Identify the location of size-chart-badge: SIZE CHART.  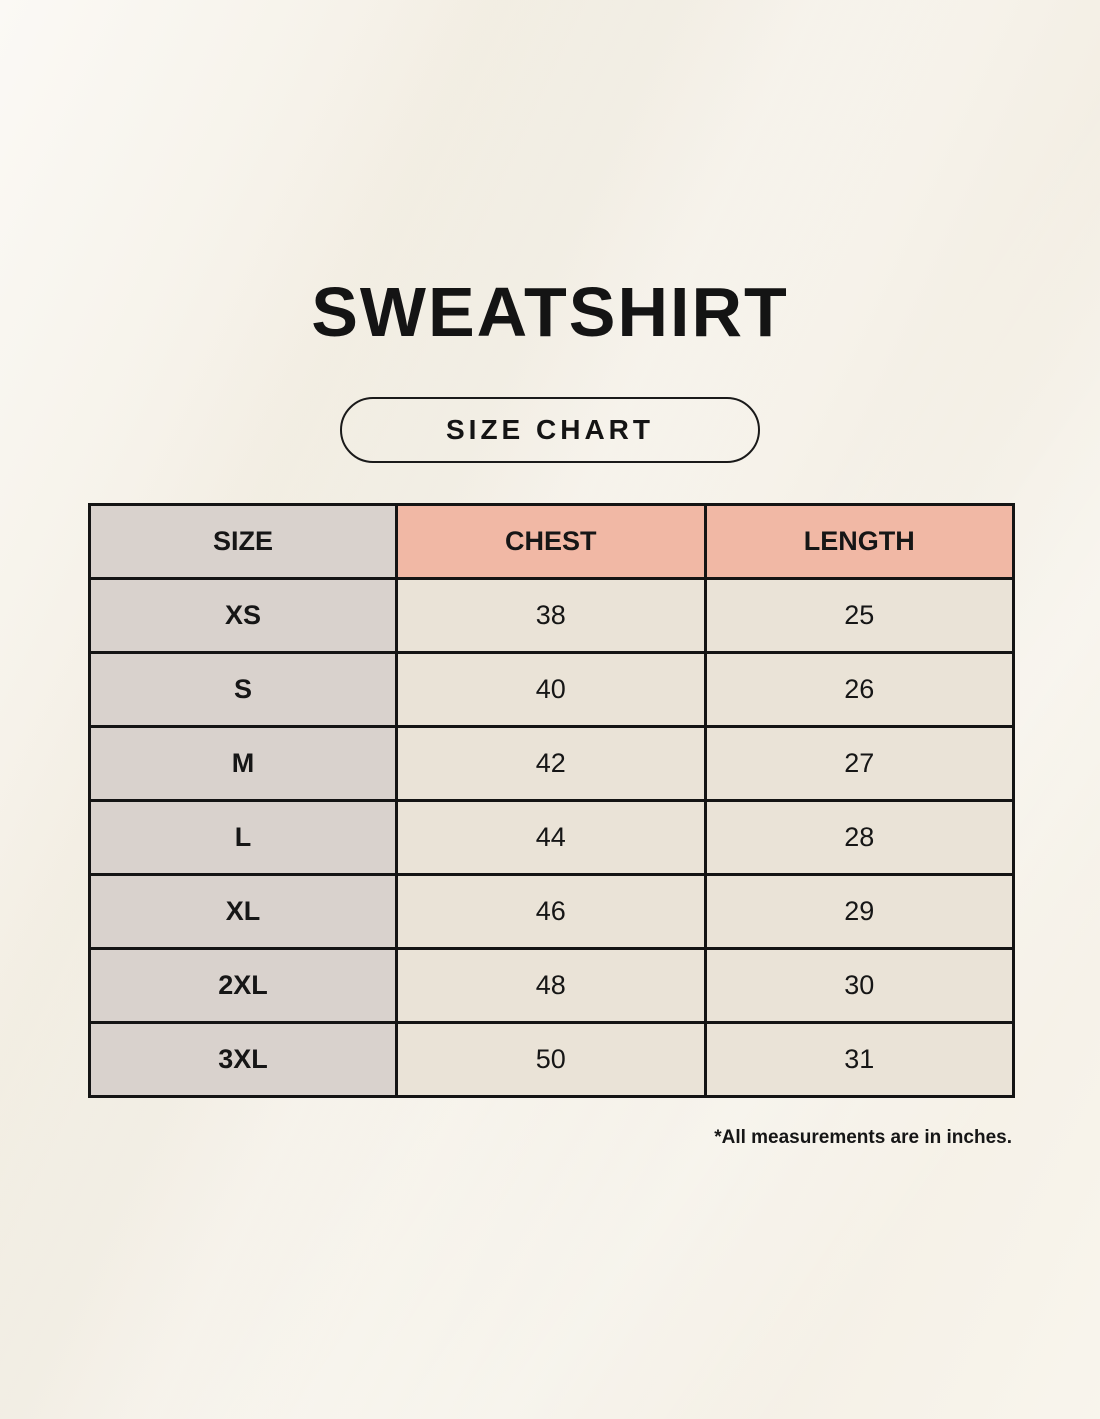
(550, 430).